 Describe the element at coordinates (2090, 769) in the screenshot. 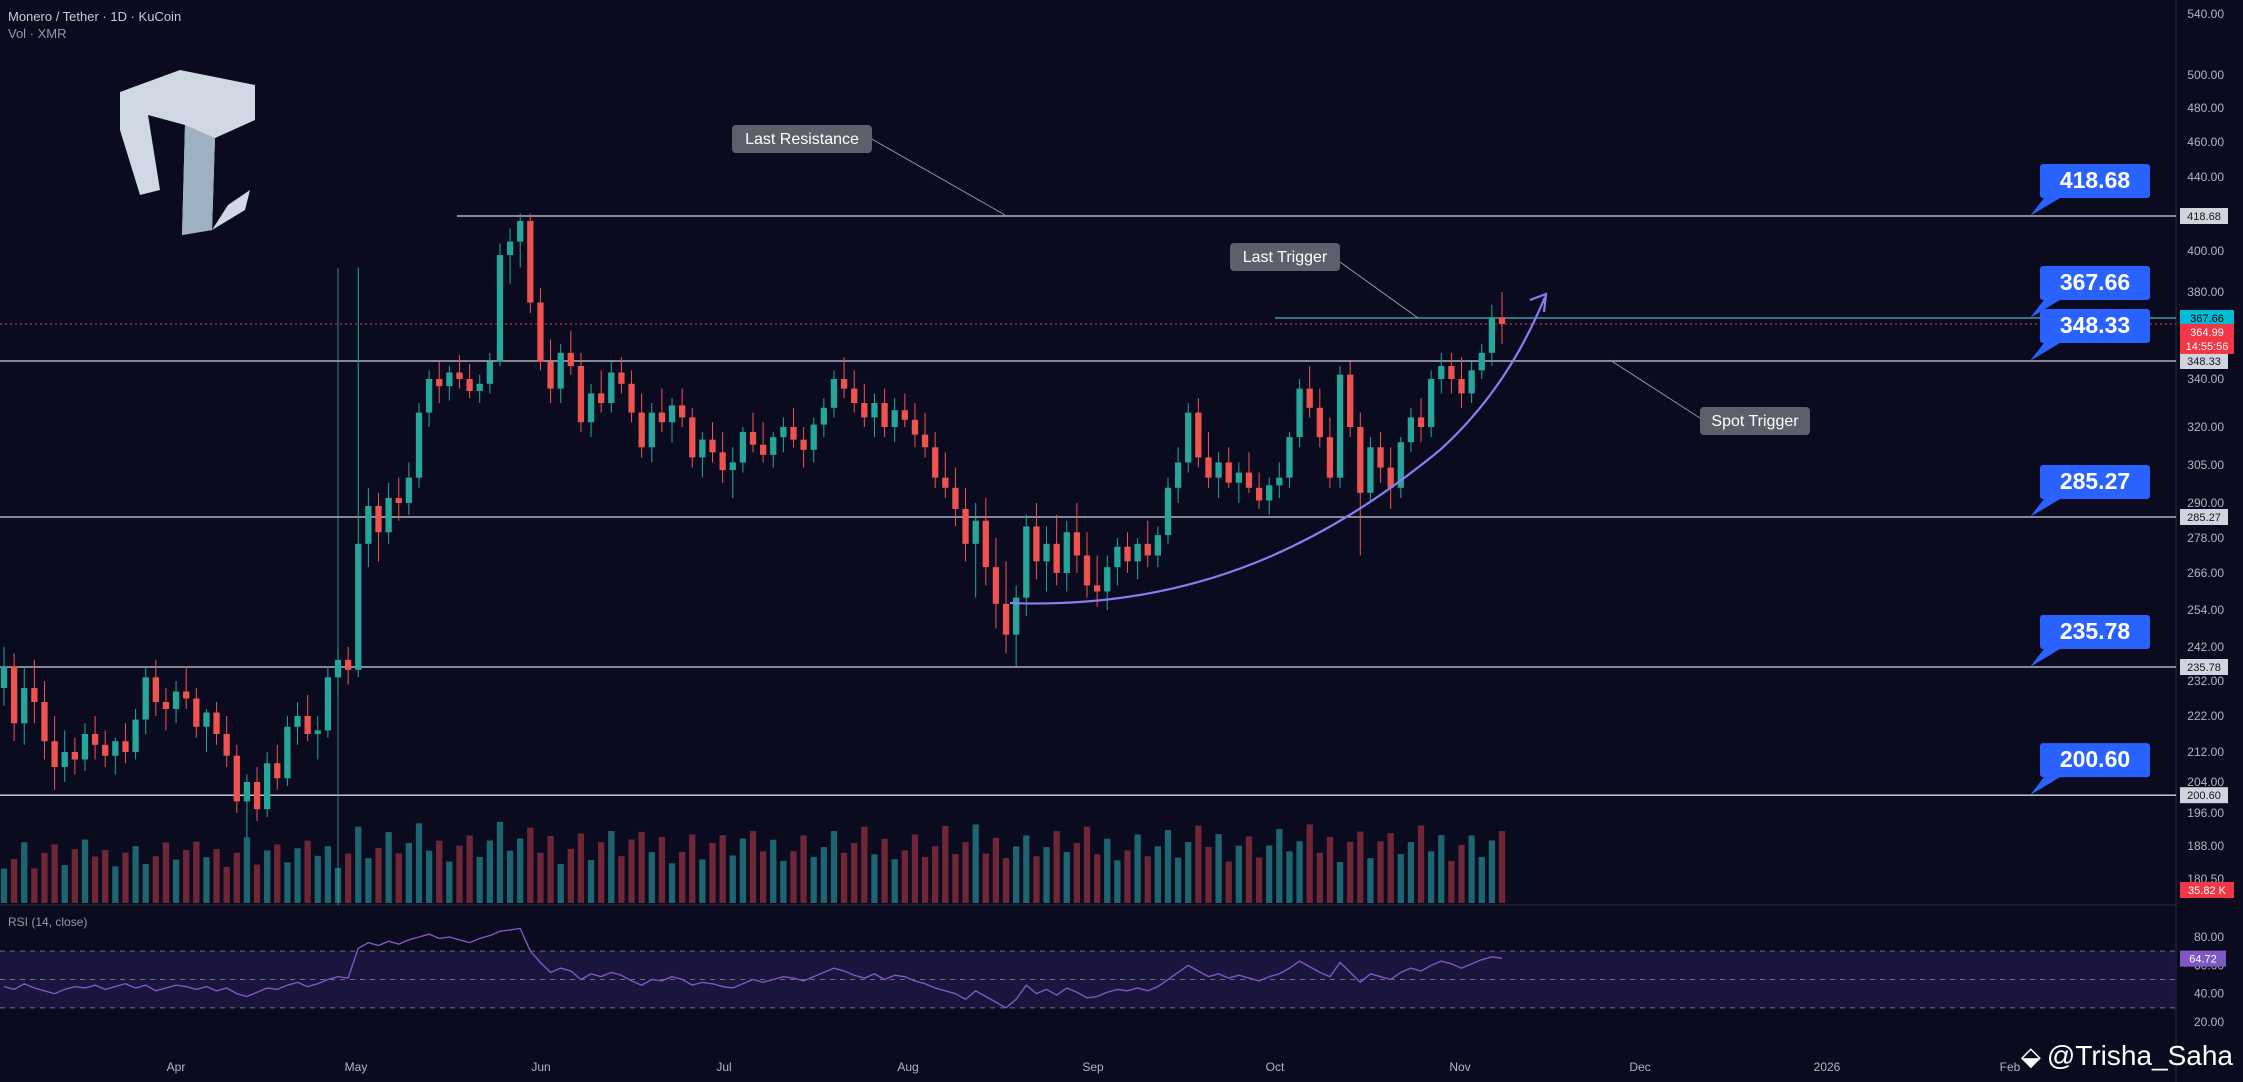

I see `level-callout-200.60: 200.60` at that location.